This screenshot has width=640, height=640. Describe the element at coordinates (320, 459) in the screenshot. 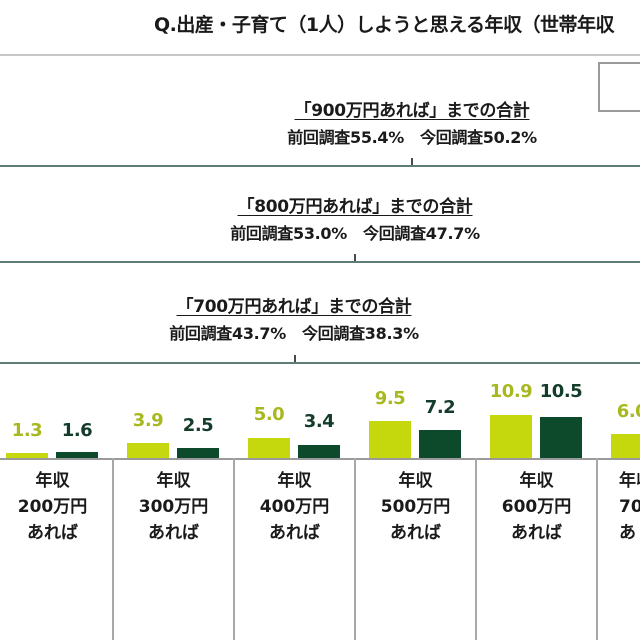

I see `x-axis-baseline` at that location.